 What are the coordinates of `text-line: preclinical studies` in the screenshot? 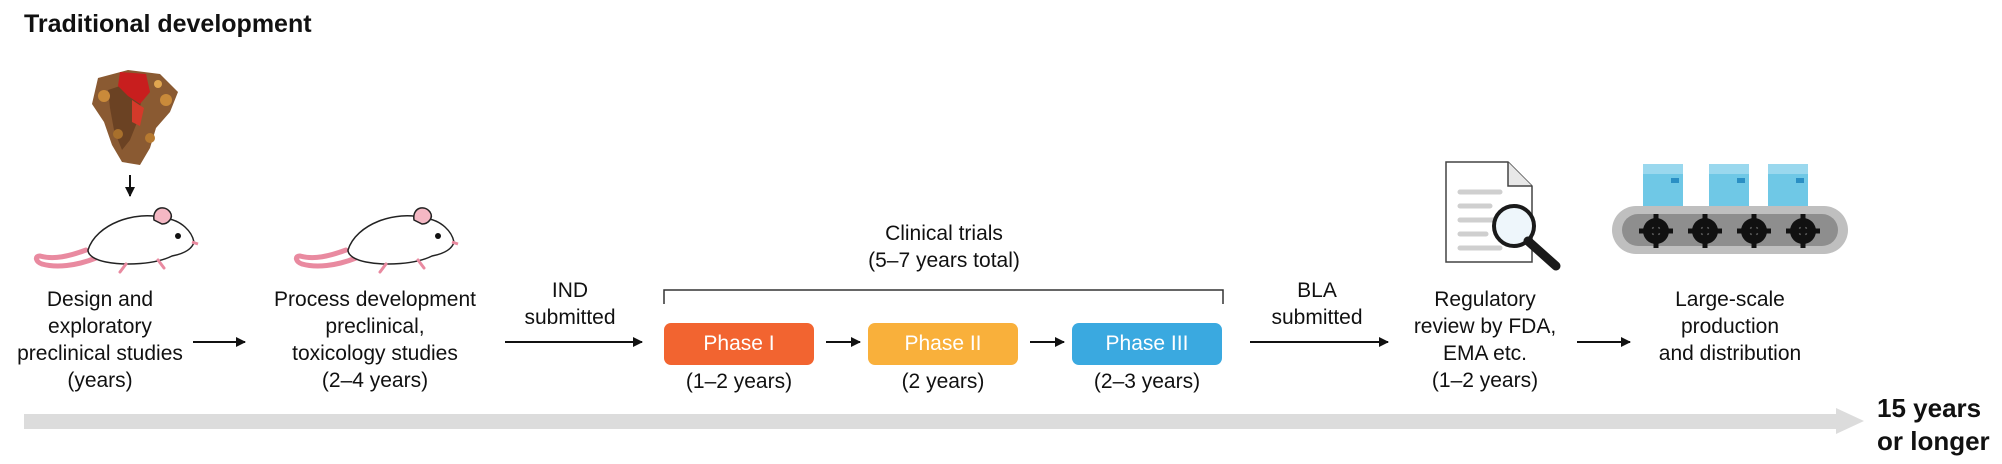 It's located at (100, 353).